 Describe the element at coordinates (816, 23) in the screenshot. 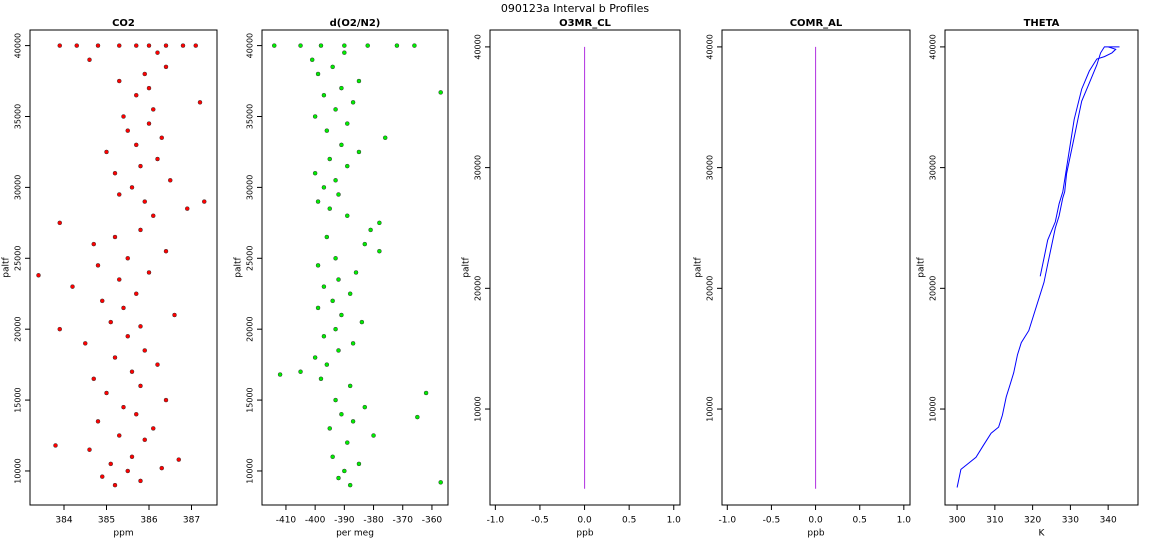

I see `panel-title: COMR_AL` at that location.